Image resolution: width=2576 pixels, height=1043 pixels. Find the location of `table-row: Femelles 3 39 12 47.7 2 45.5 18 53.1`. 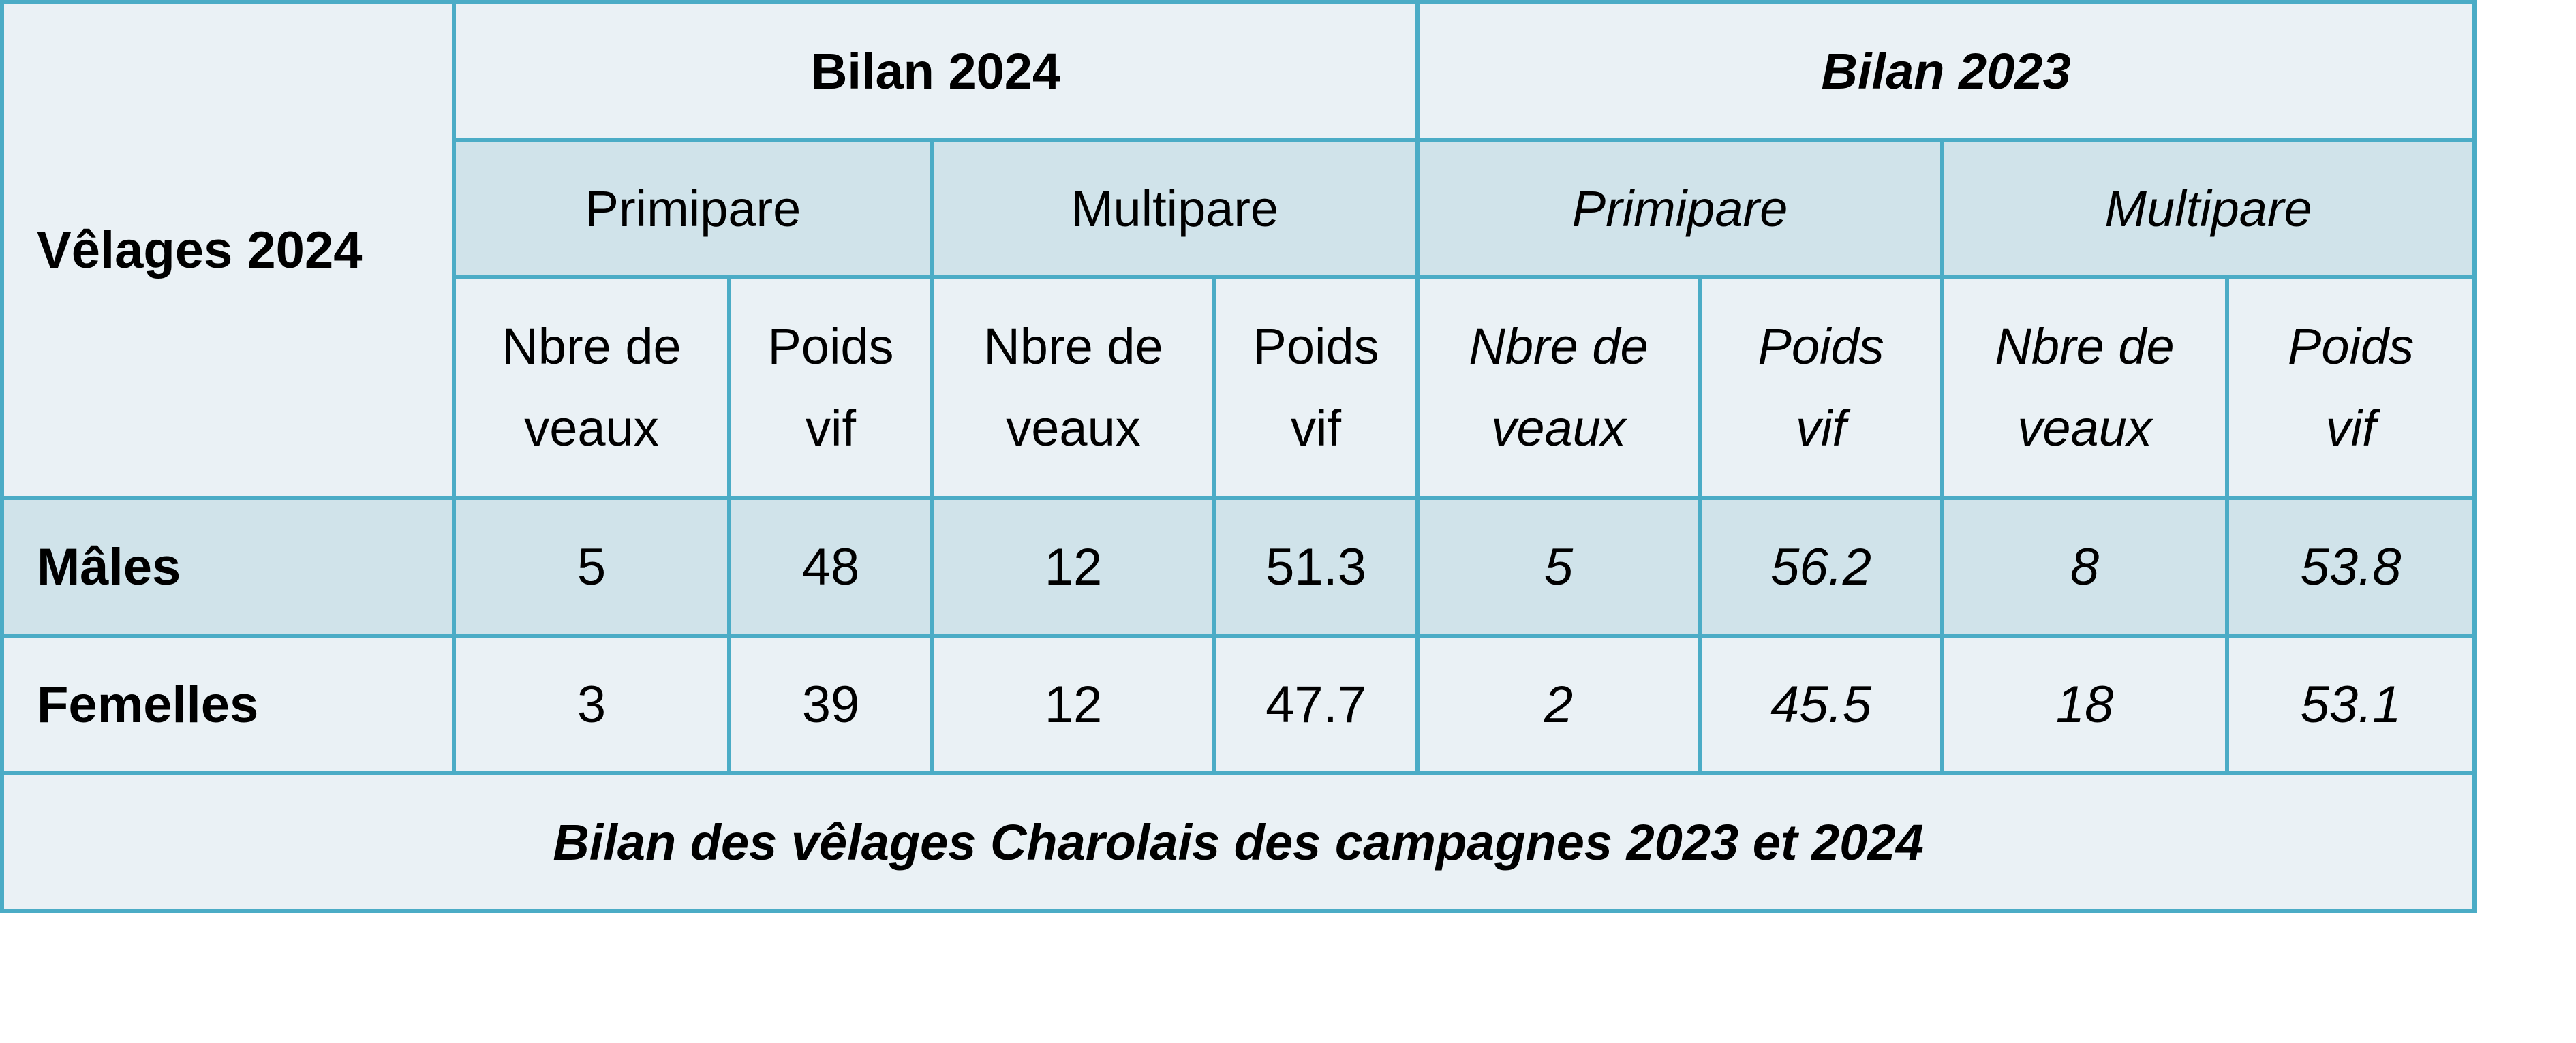

table-row: Femelles 3 39 12 47.7 2 45.5 18 53.1 is located at coordinates (1238, 704).